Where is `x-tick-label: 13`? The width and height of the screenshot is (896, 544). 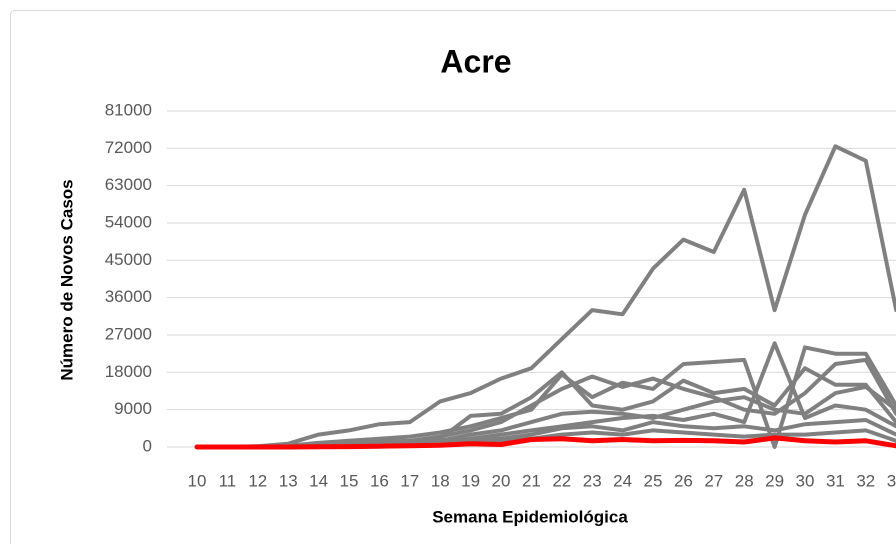
x-tick-label: 13 is located at coordinates (288, 480).